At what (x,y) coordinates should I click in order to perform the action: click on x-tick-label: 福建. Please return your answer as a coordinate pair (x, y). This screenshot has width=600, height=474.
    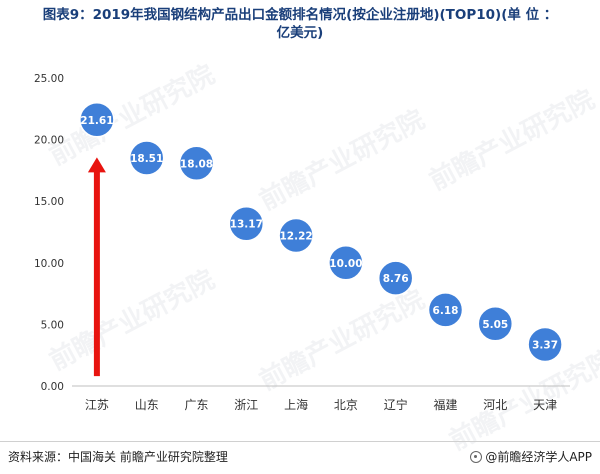
    Looking at the image, I should click on (445, 404).